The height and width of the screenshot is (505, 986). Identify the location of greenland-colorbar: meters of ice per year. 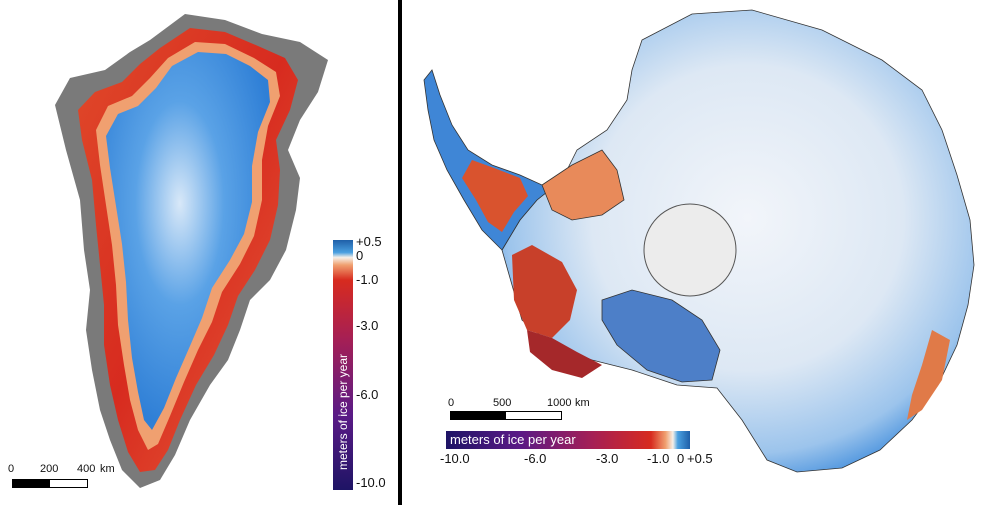
(343, 365).